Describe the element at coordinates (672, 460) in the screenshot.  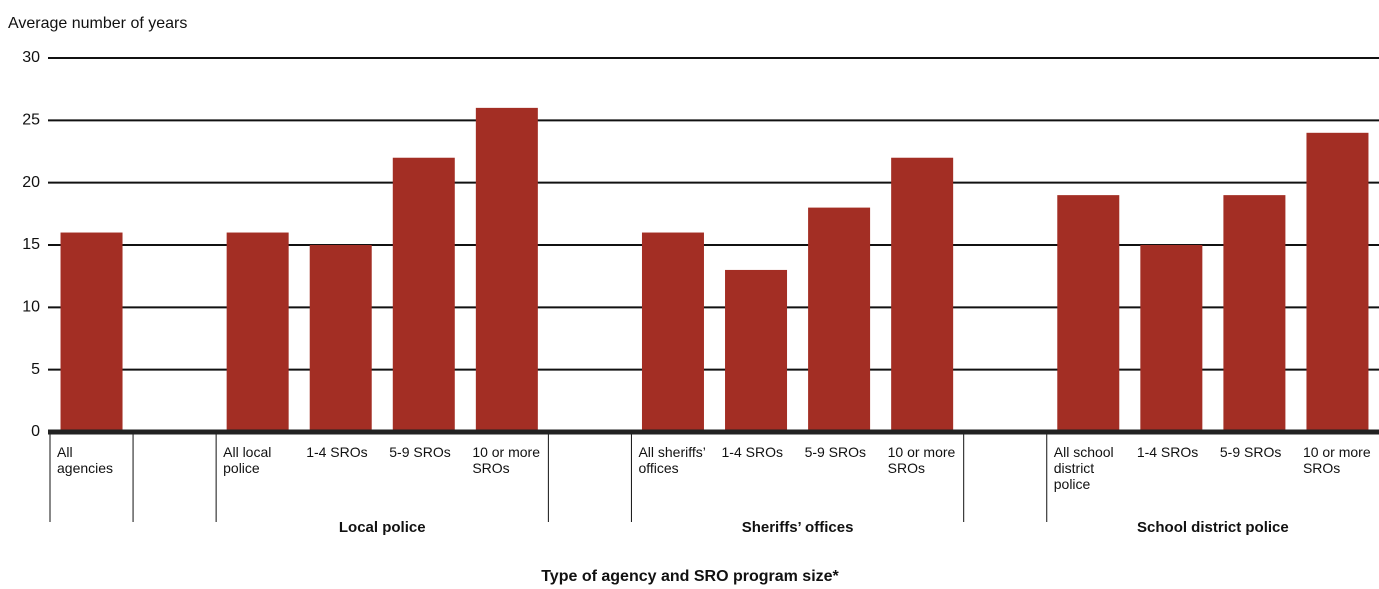
I see `x-tick-label: All sheriffs’ offices` at that location.